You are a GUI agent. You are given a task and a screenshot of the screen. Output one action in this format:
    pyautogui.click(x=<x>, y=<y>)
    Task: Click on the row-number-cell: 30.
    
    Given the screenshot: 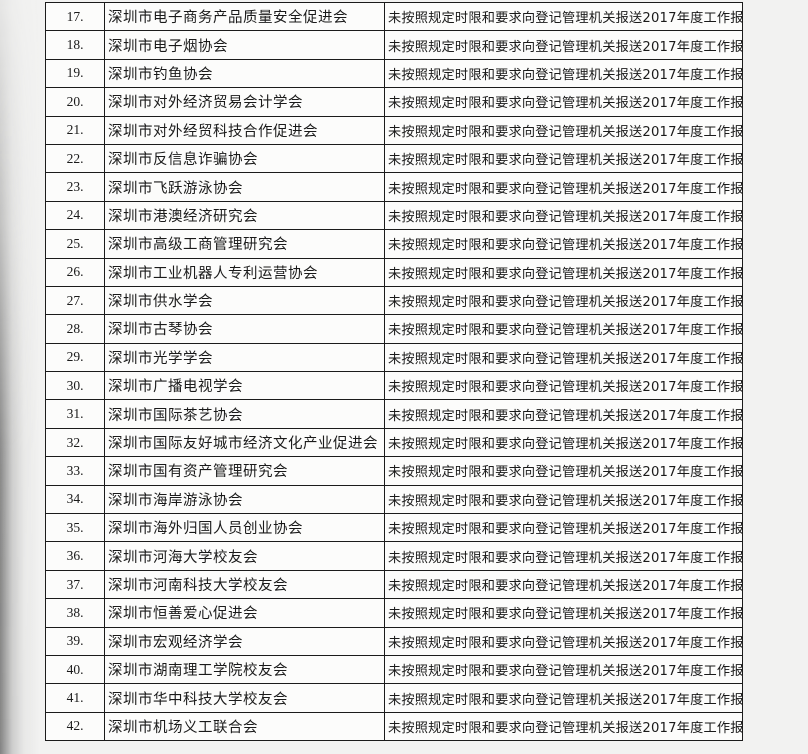 What is the action you would take?
    pyautogui.click(x=75, y=386)
    